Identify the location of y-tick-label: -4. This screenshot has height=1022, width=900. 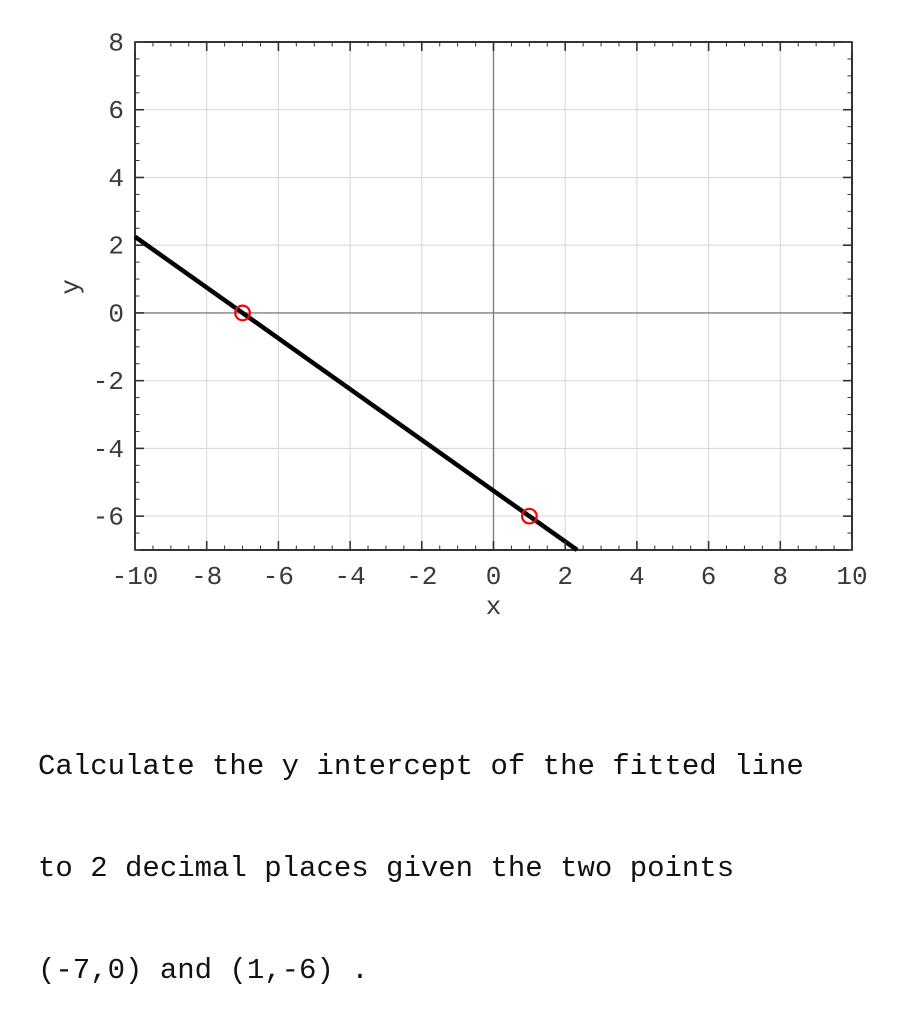
(108, 450).